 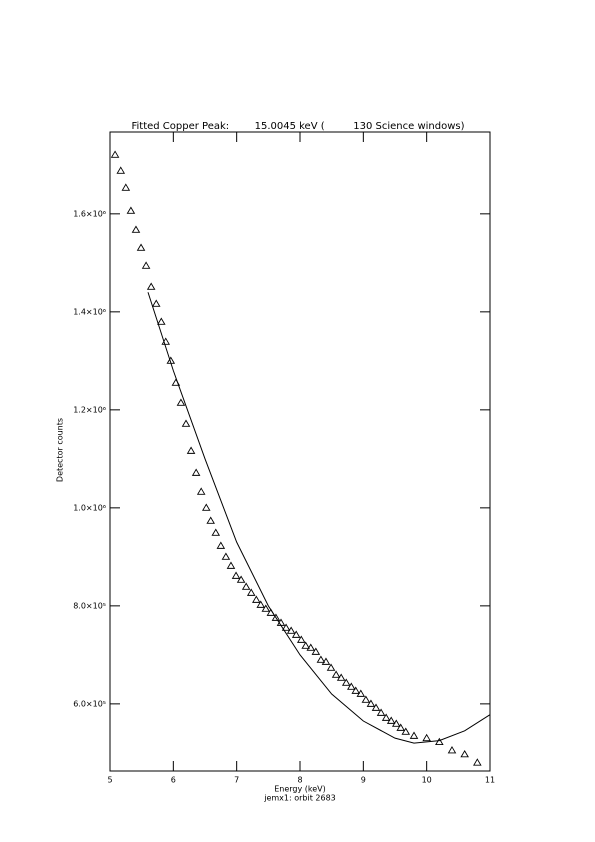 I want to click on y-tick-label: 1.2×10⁶, so click(x=89, y=409).